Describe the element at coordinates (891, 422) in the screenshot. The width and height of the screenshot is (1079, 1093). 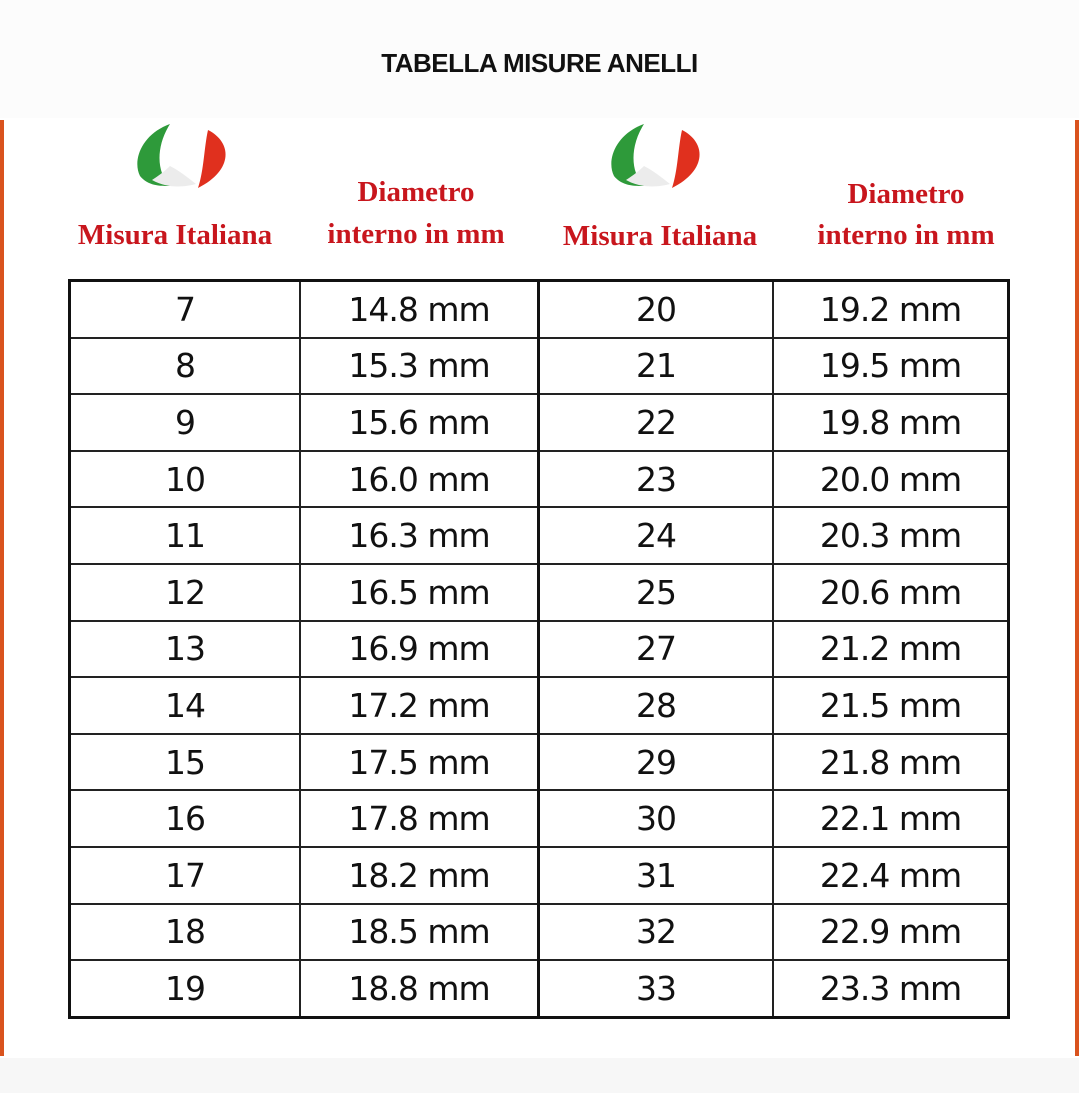
I see `diameter-cell: 19.8 mm` at that location.